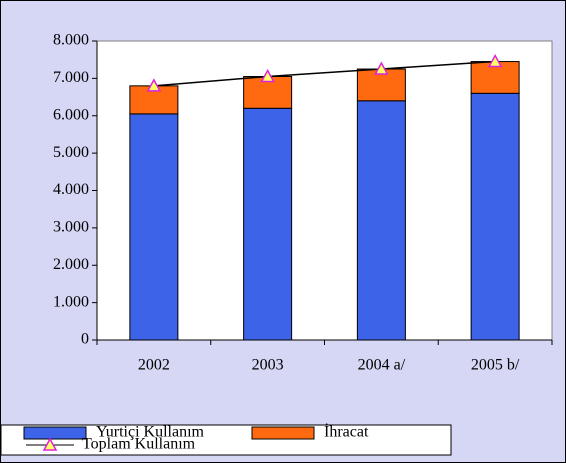 The height and width of the screenshot is (463, 566). What do you see at coordinates (382, 365) in the screenshot?
I see `x-tick-label: 2004 a/` at bounding box center [382, 365].